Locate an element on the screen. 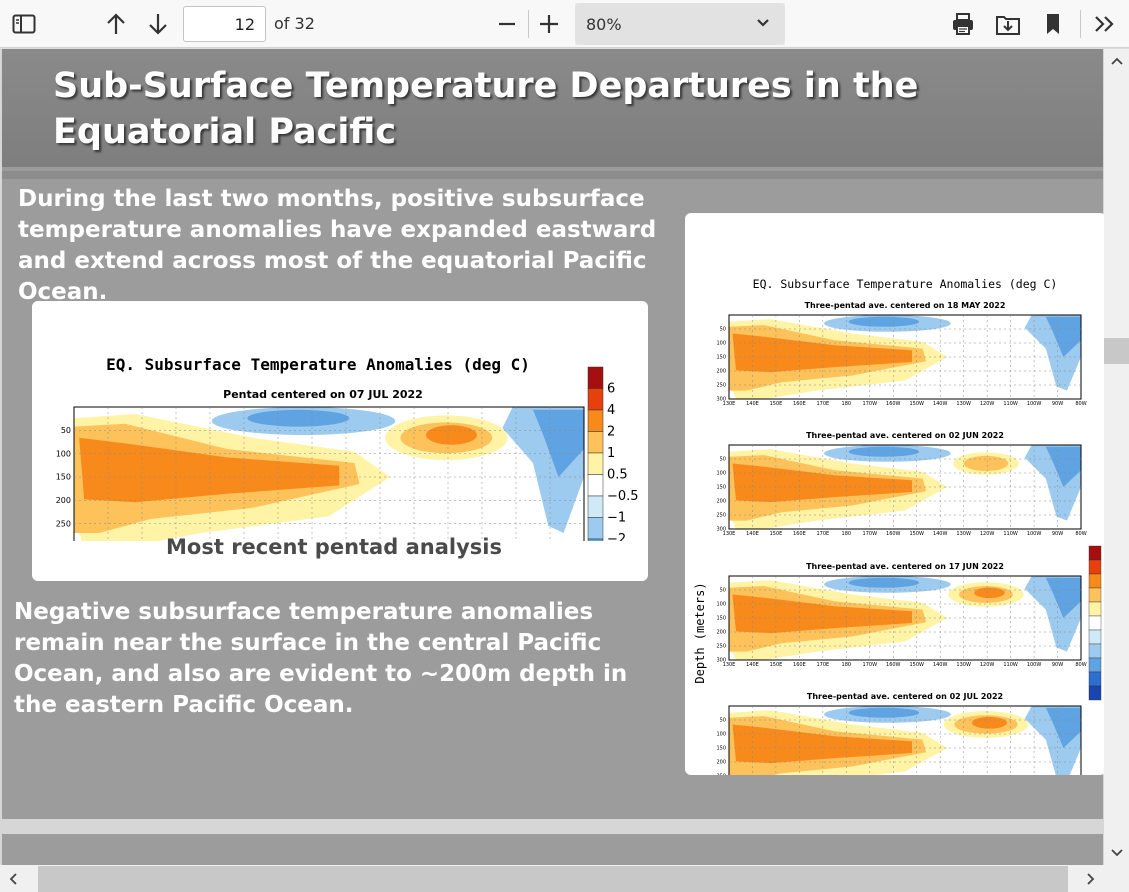  next-page-button is located at coordinates (158, 24).